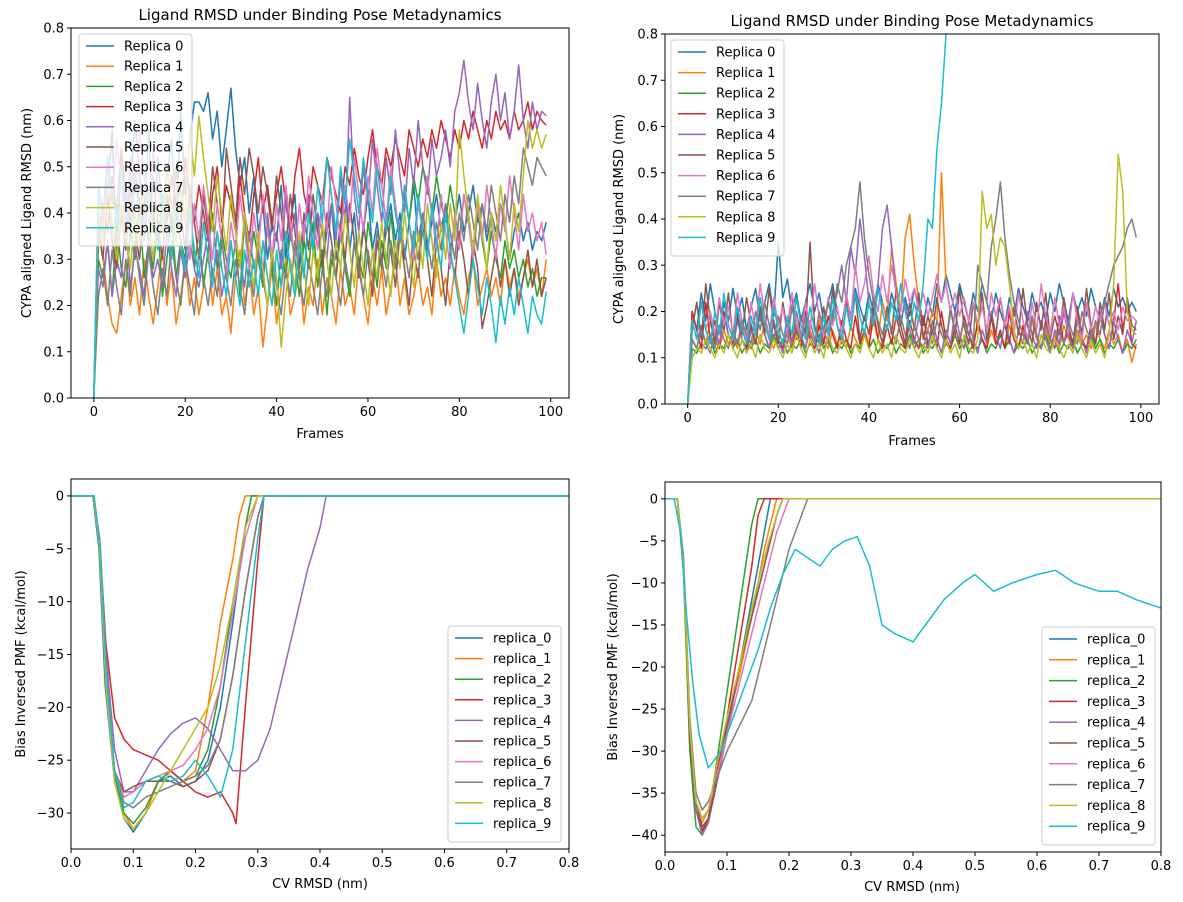 This screenshot has width=1183, height=902. I want to click on legend-label: Replica 6, so click(153, 168).